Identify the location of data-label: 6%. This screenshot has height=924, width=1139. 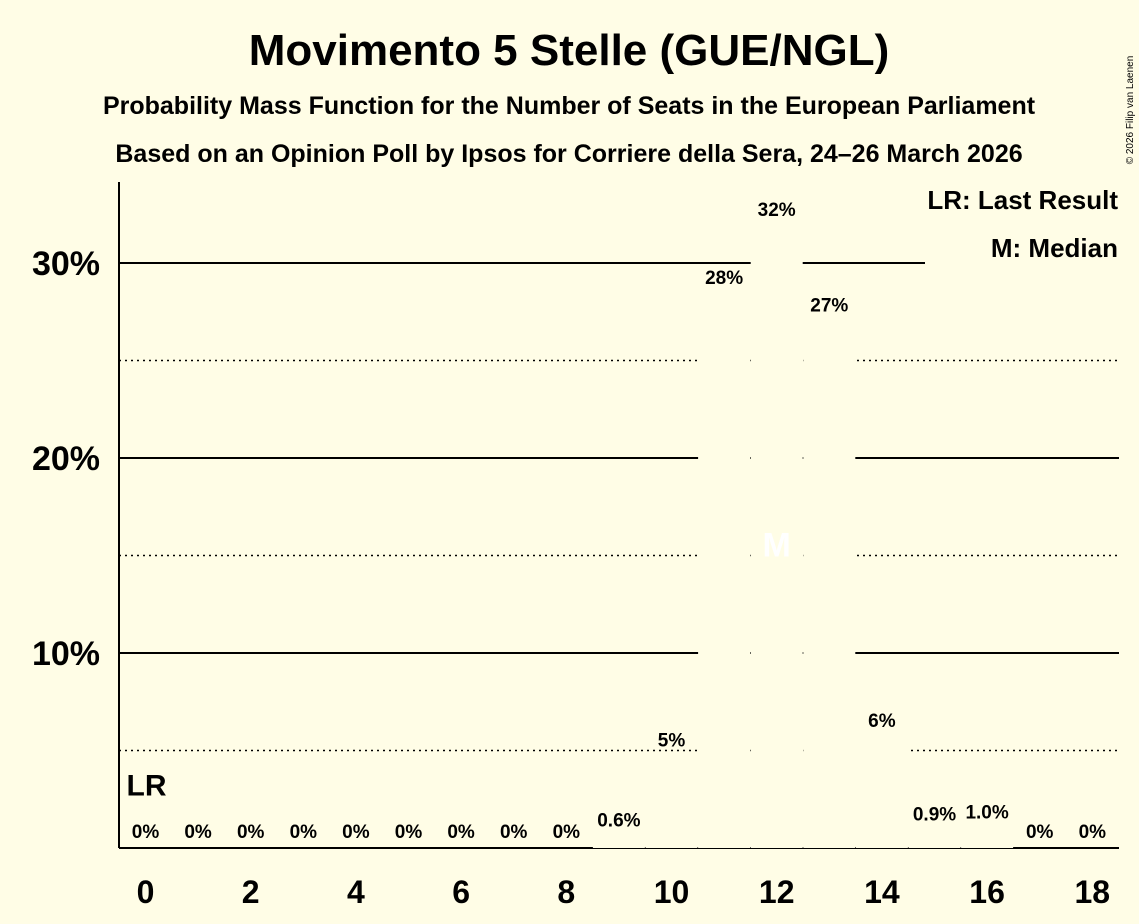
(882, 721).